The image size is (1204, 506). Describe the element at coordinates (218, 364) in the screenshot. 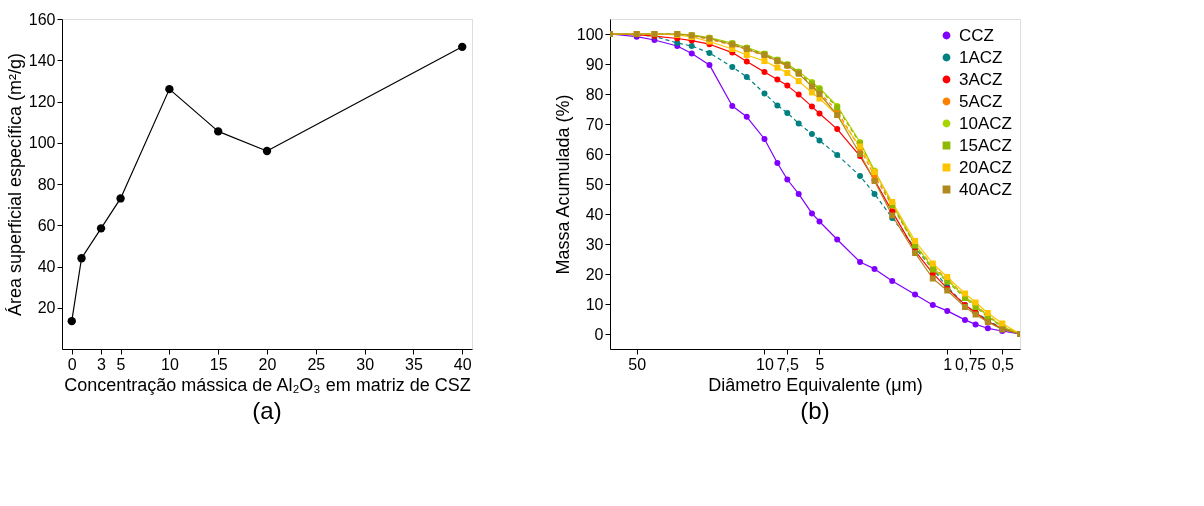

I see `x-tick-label: 15` at that location.